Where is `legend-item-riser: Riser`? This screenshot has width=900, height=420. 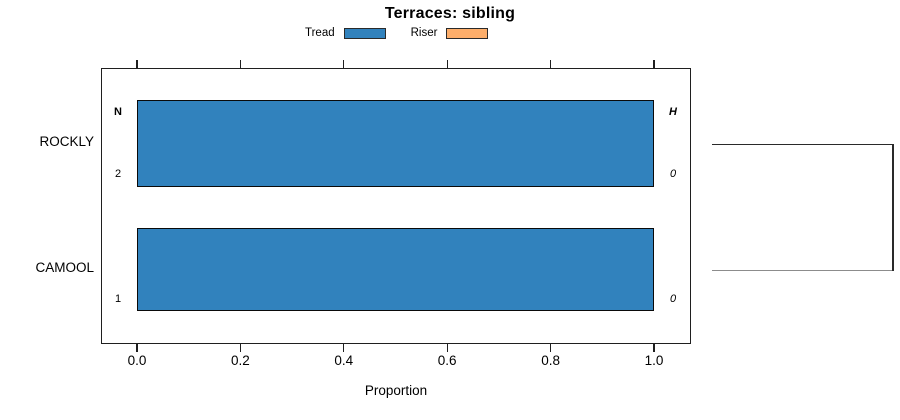 legend-item-riser: Riser is located at coordinates (450, 33).